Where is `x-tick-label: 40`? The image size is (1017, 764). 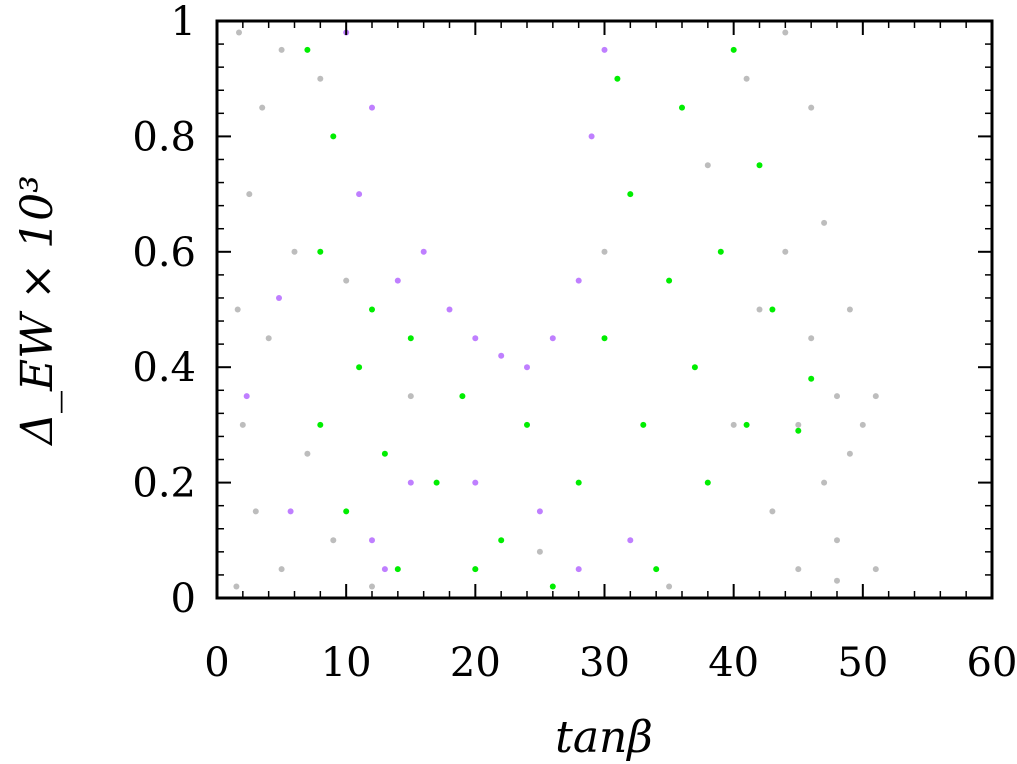
x-tick-label: 40 is located at coordinates (733, 663).